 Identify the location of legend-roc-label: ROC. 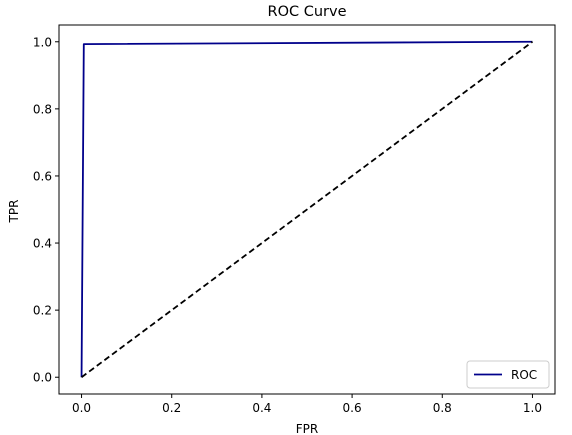
(524, 375).